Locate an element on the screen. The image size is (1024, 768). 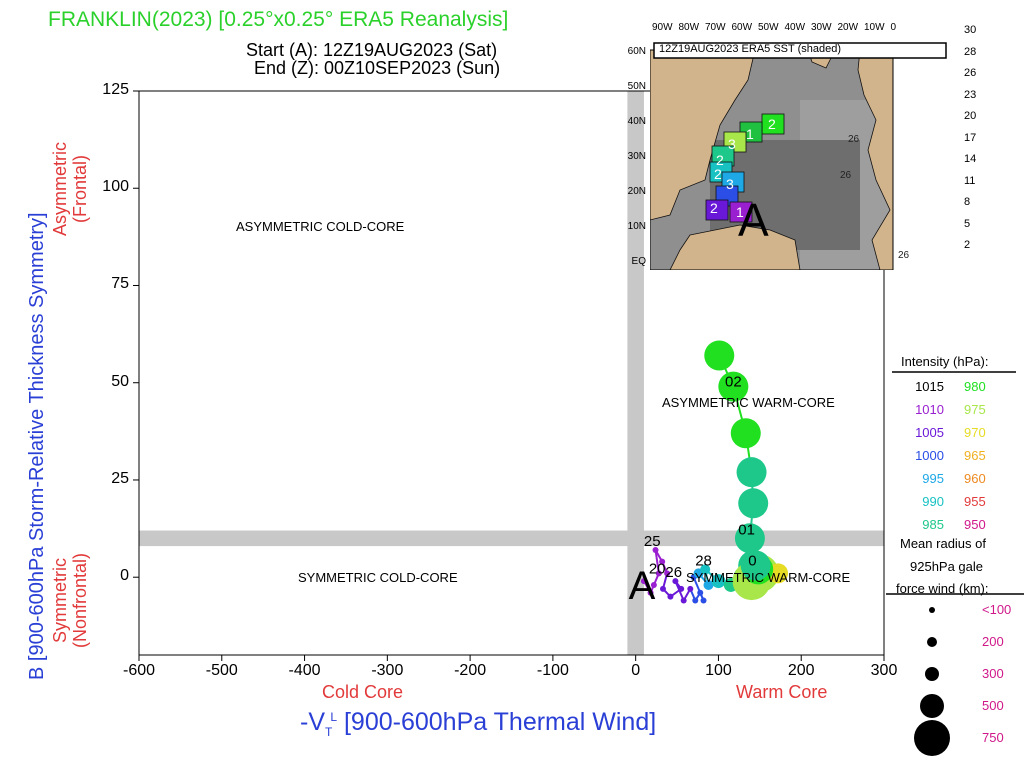
radius-legend-label: 500 is located at coordinates (993, 705).